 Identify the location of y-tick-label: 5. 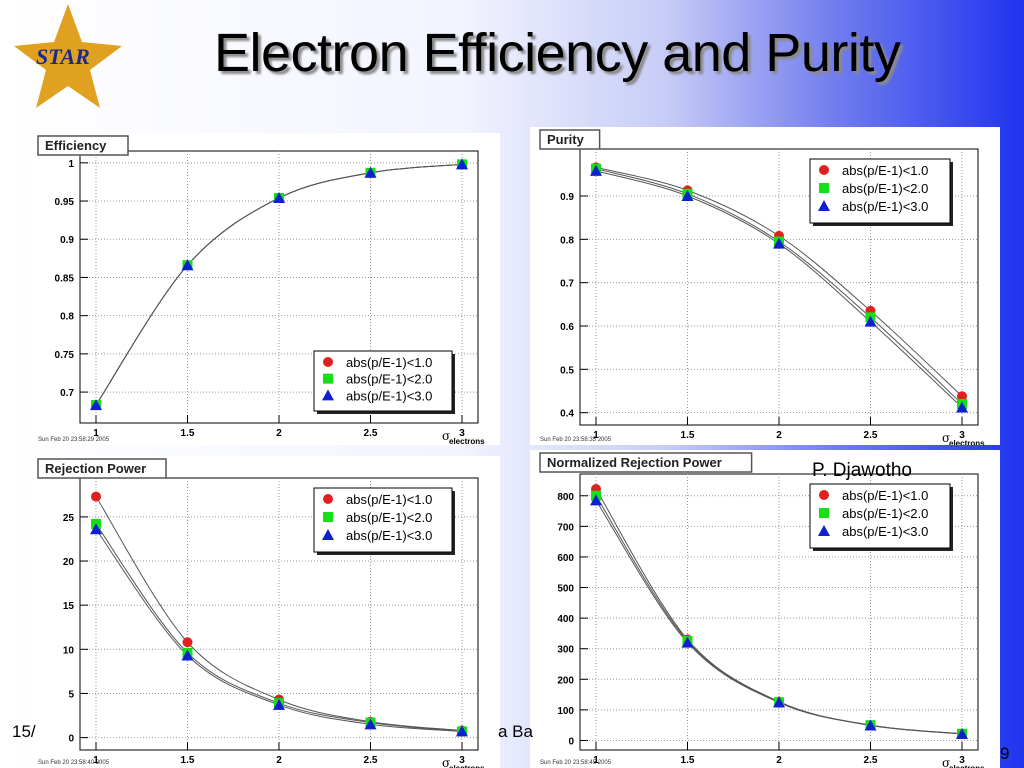
(71, 694).